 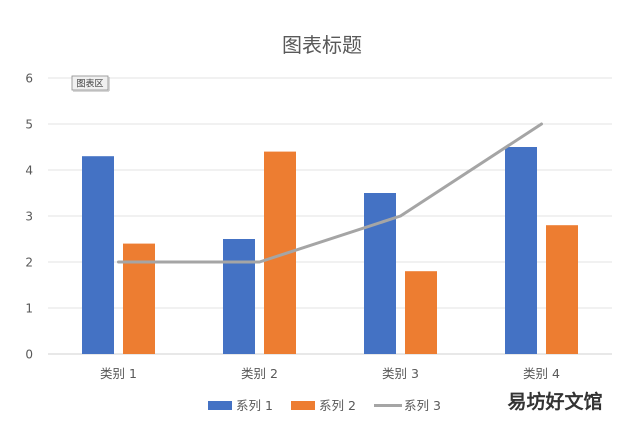 What do you see at coordinates (554, 401) in the screenshot?
I see `watermark: 易坊好文馆` at bounding box center [554, 401].